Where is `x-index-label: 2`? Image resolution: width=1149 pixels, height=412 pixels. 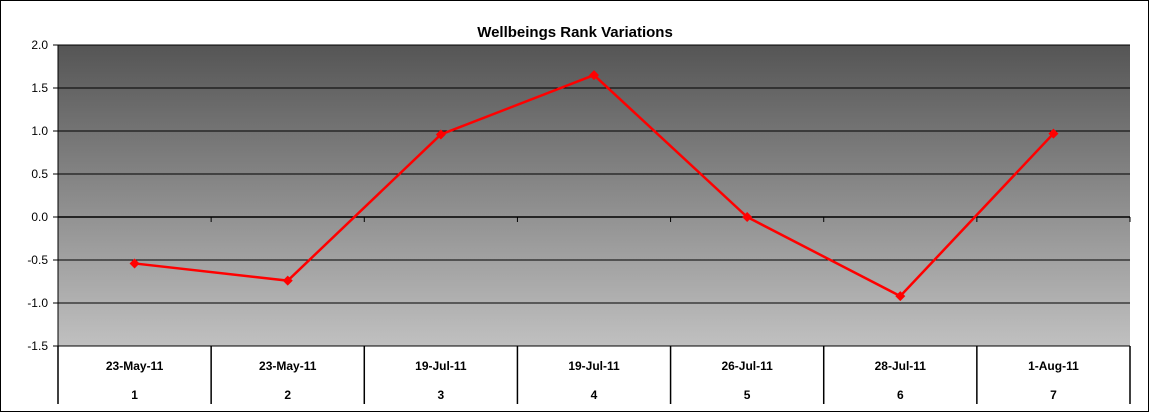 x-index-label: 2 is located at coordinates (287, 395).